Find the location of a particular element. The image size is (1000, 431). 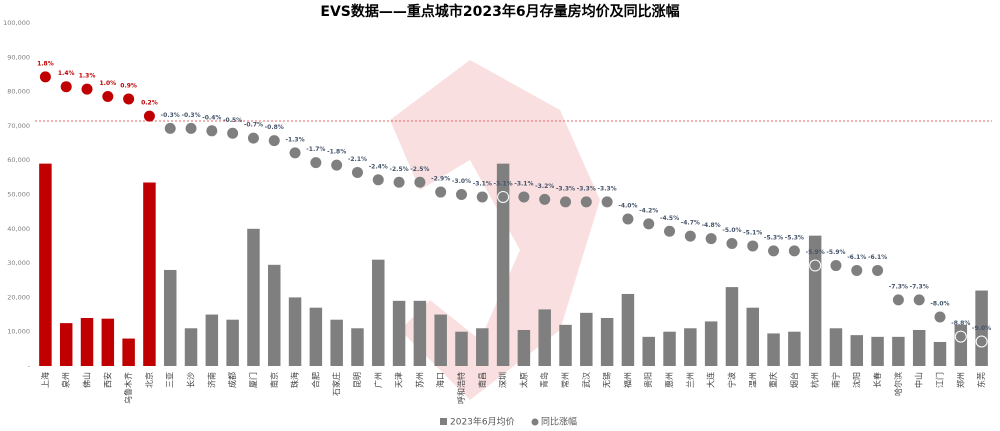

data-label: -8.8% is located at coordinates (960, 323).